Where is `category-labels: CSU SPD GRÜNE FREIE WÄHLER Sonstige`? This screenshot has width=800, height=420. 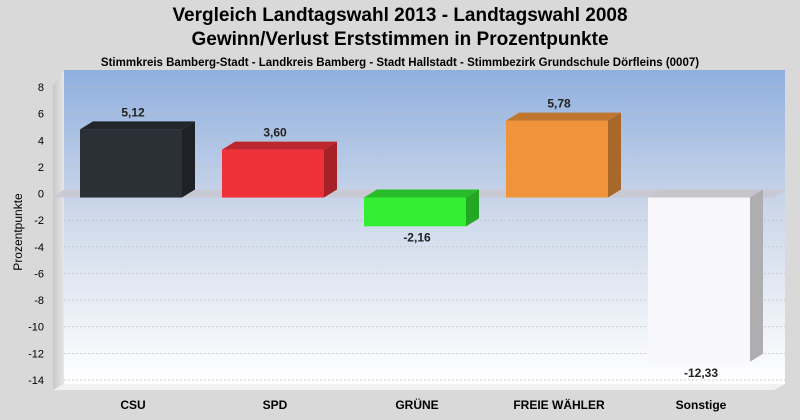
category-labels: CSU SPD GRÜNE FREIE WÄHLER Sonstige is located at coordinates (423, 404).